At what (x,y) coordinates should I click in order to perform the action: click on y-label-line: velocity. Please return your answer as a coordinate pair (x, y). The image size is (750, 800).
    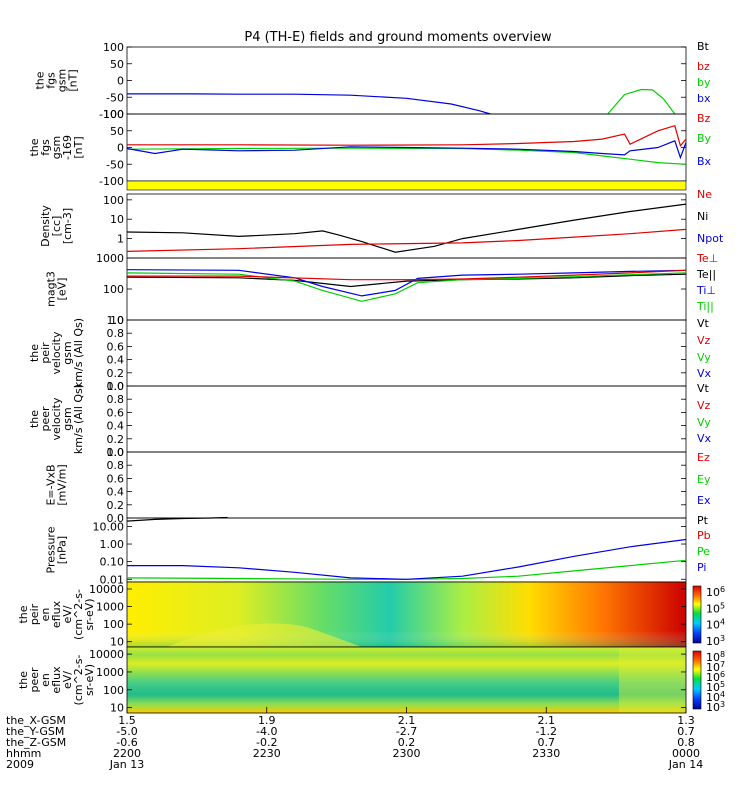
    Looking at the image, I should click on (56, 418).